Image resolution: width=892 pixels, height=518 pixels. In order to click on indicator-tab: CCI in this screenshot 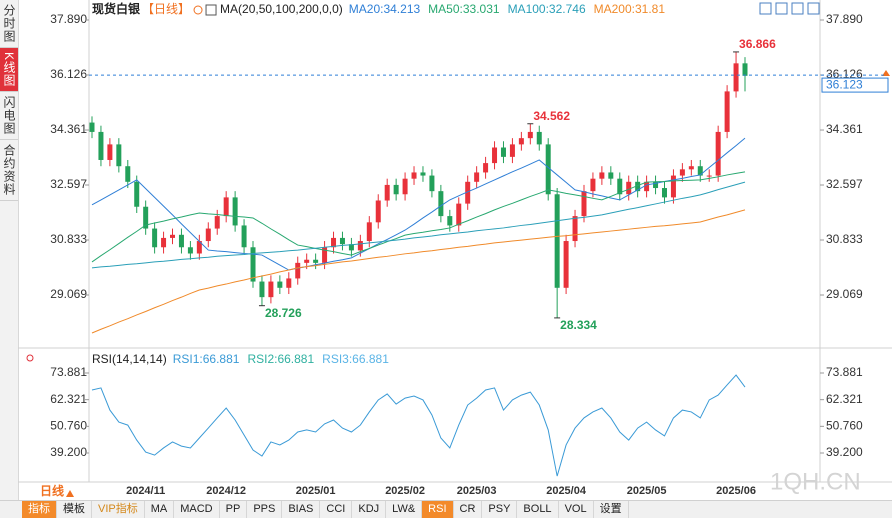, I will do `click(336, 509)`.